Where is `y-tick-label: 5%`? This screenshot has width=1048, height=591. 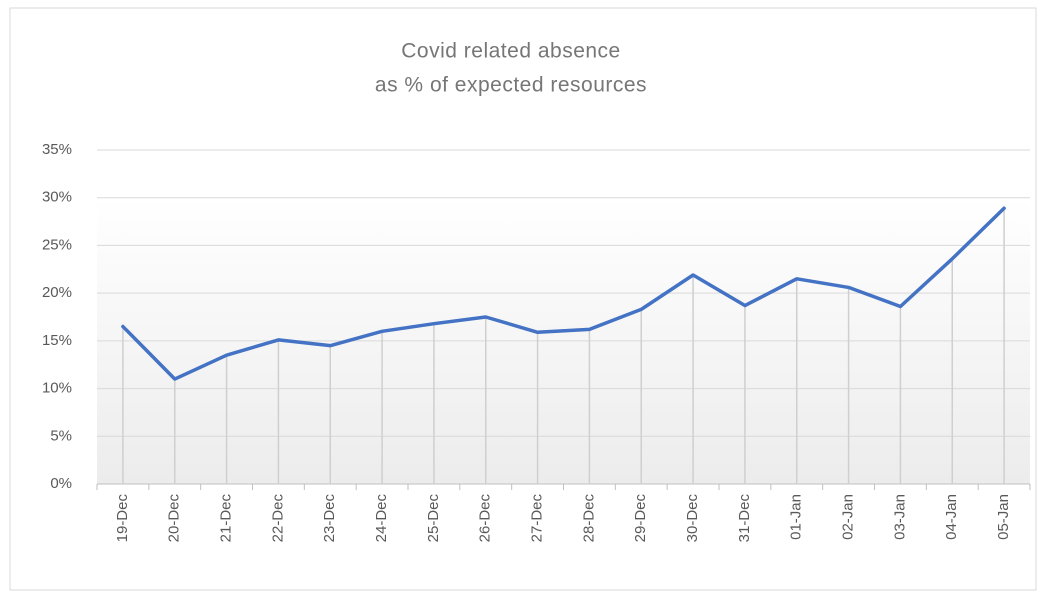 y-tick-label: 5% is located at coordinates (61, 435).